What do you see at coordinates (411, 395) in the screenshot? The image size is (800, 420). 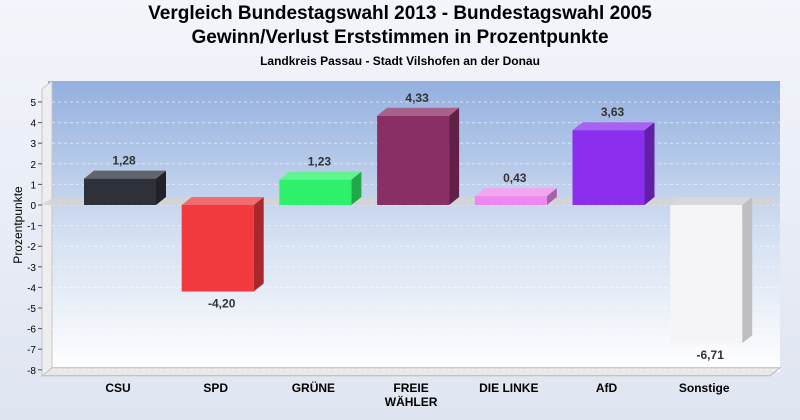 I see `category-label: FREIE WÄHLER` at bounding box center [411, 395].